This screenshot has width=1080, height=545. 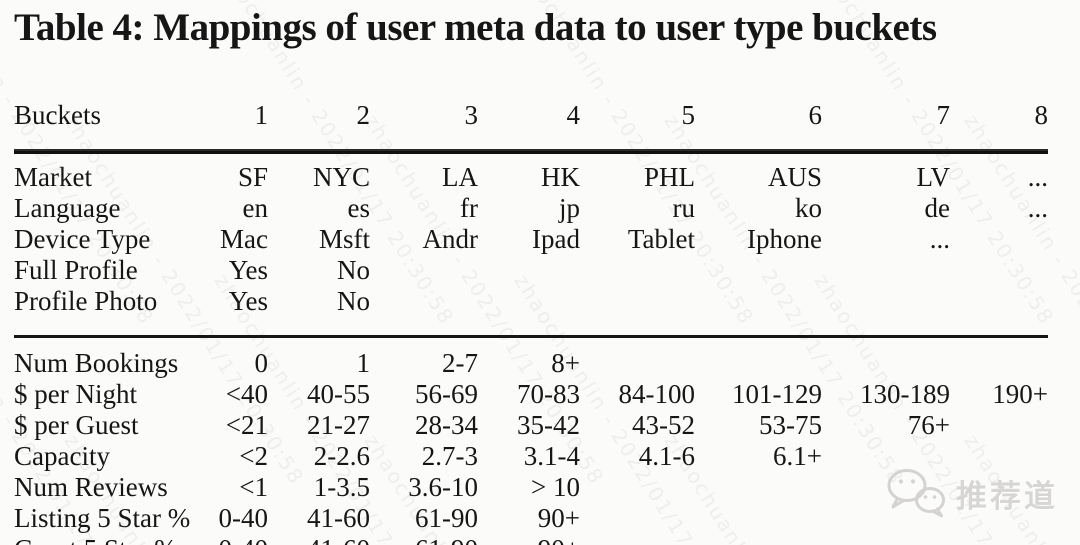 I want to click on row-label: Num Bookings, so click(x=96, y=363).